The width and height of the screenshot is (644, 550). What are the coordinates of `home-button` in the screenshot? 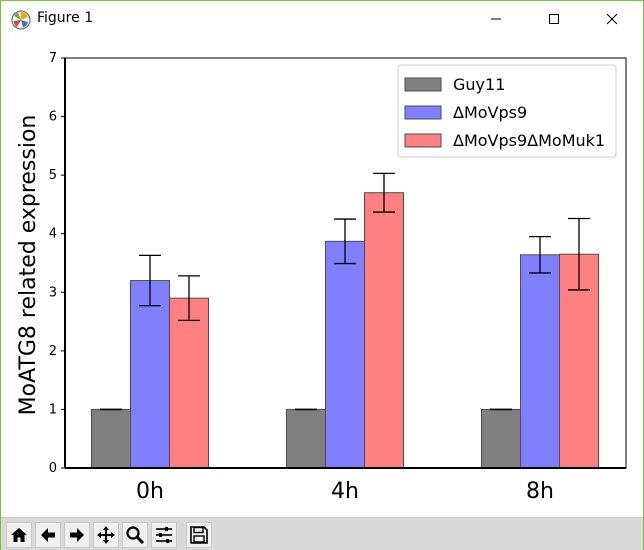 It's located at (19, 535).